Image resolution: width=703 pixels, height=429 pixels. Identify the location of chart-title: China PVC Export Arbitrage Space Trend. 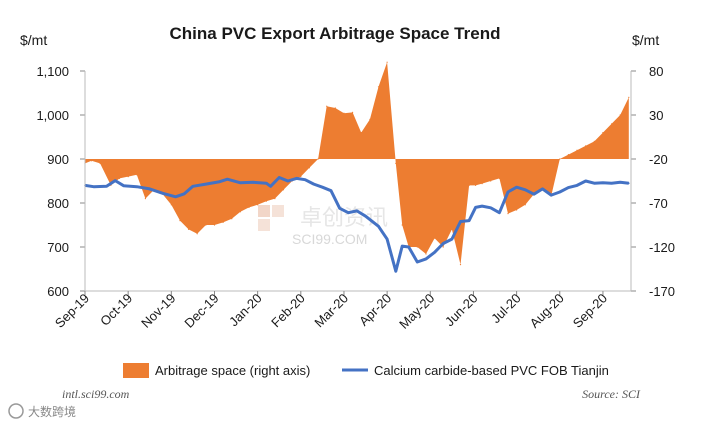
(335, 33).